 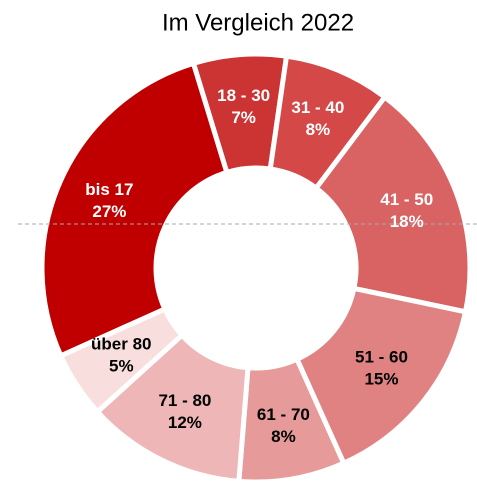 I want to click on slice-value-label: 27%, so click(x=109, y=211).